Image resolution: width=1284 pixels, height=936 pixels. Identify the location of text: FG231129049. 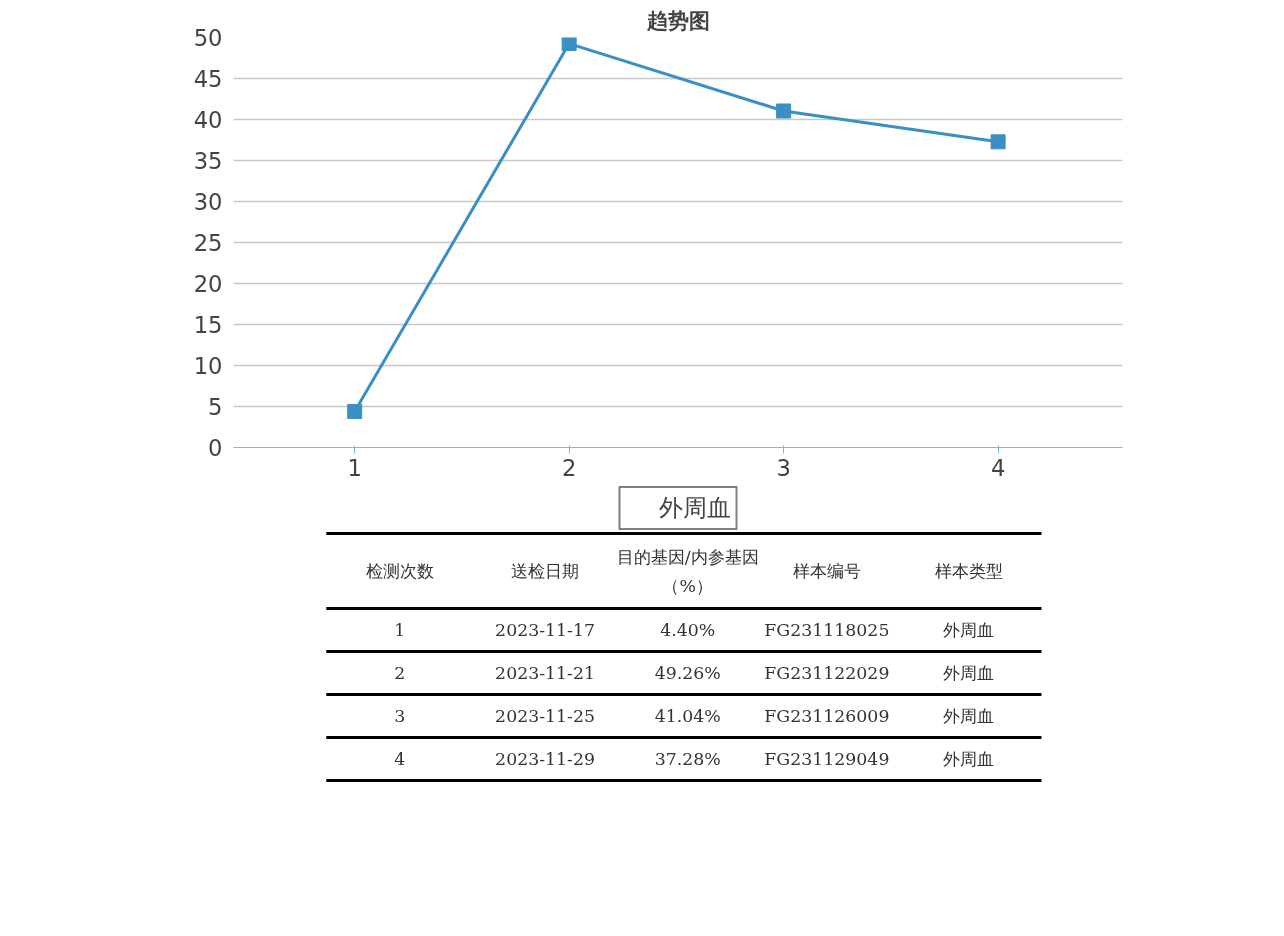
(827, 759).